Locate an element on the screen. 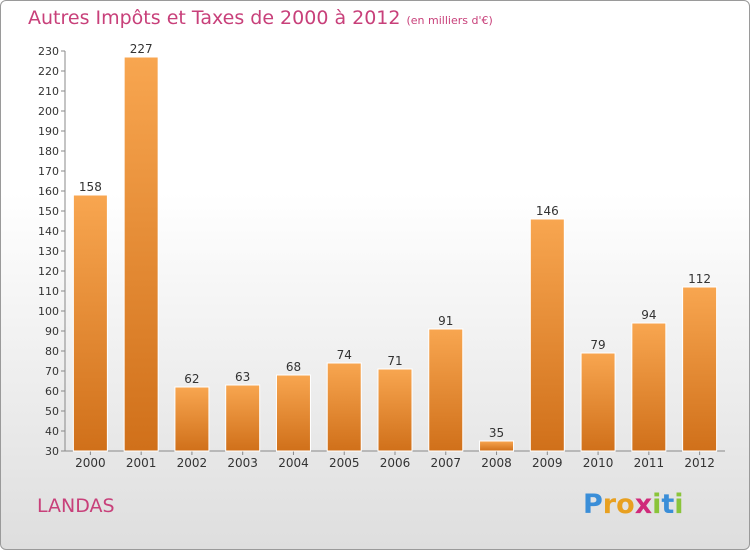  x-tick-label-2002: 2002 is located at coordinates (192, 463).